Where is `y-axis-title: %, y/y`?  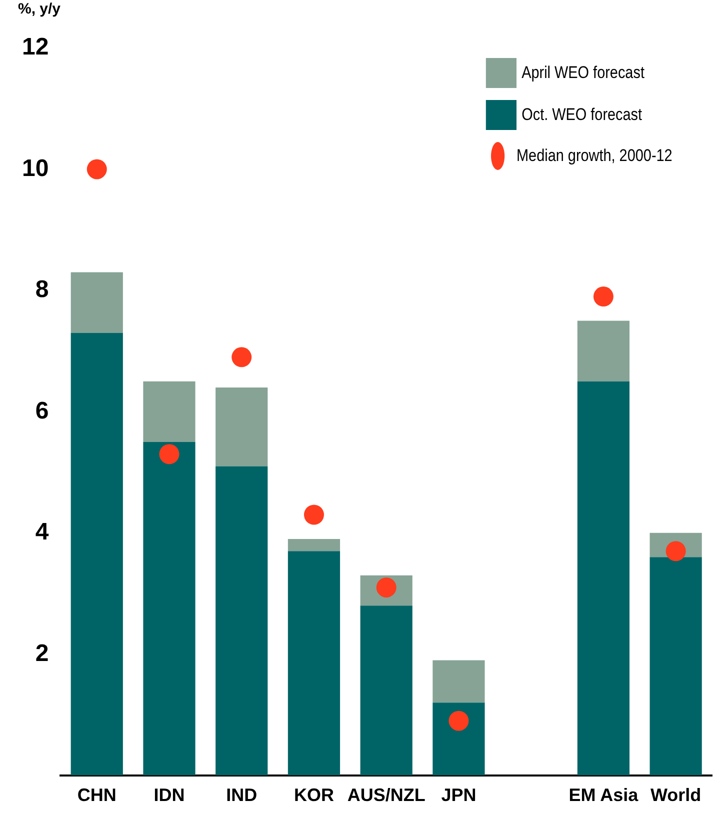 y-axis-title: %, y/y is located at coordinates (40, 9).